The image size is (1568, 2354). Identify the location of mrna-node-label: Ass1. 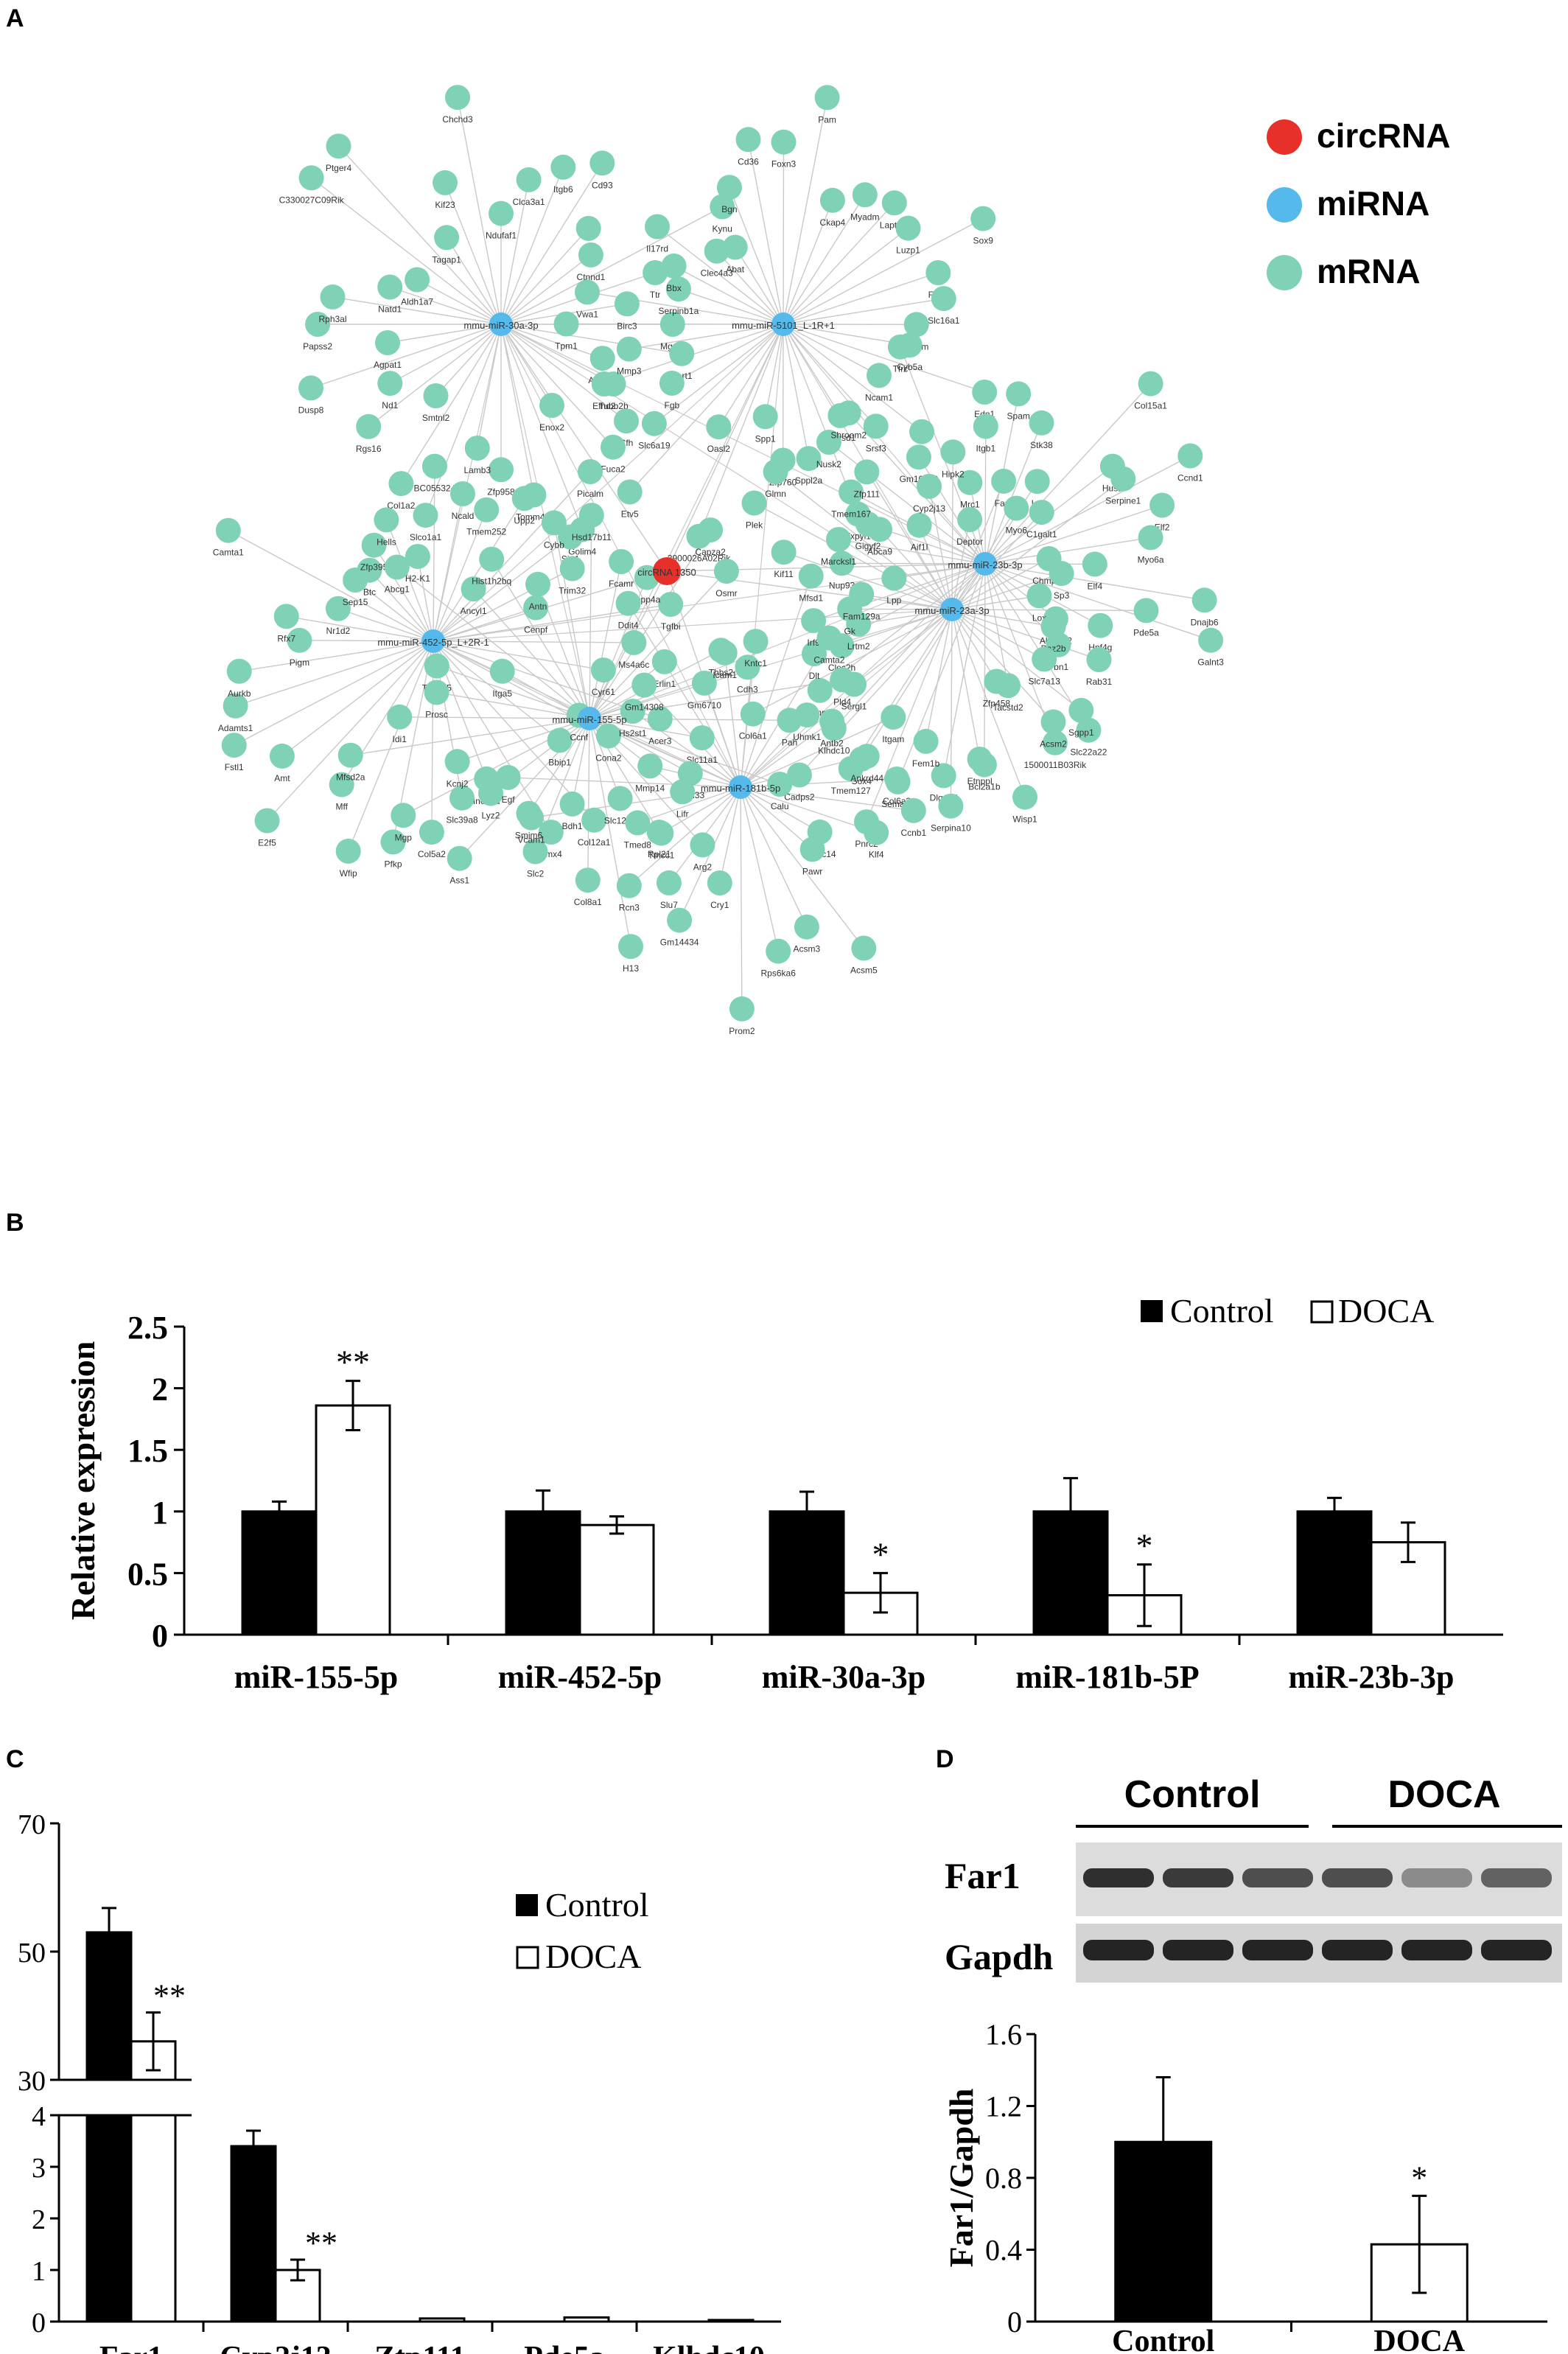
(459, 881).